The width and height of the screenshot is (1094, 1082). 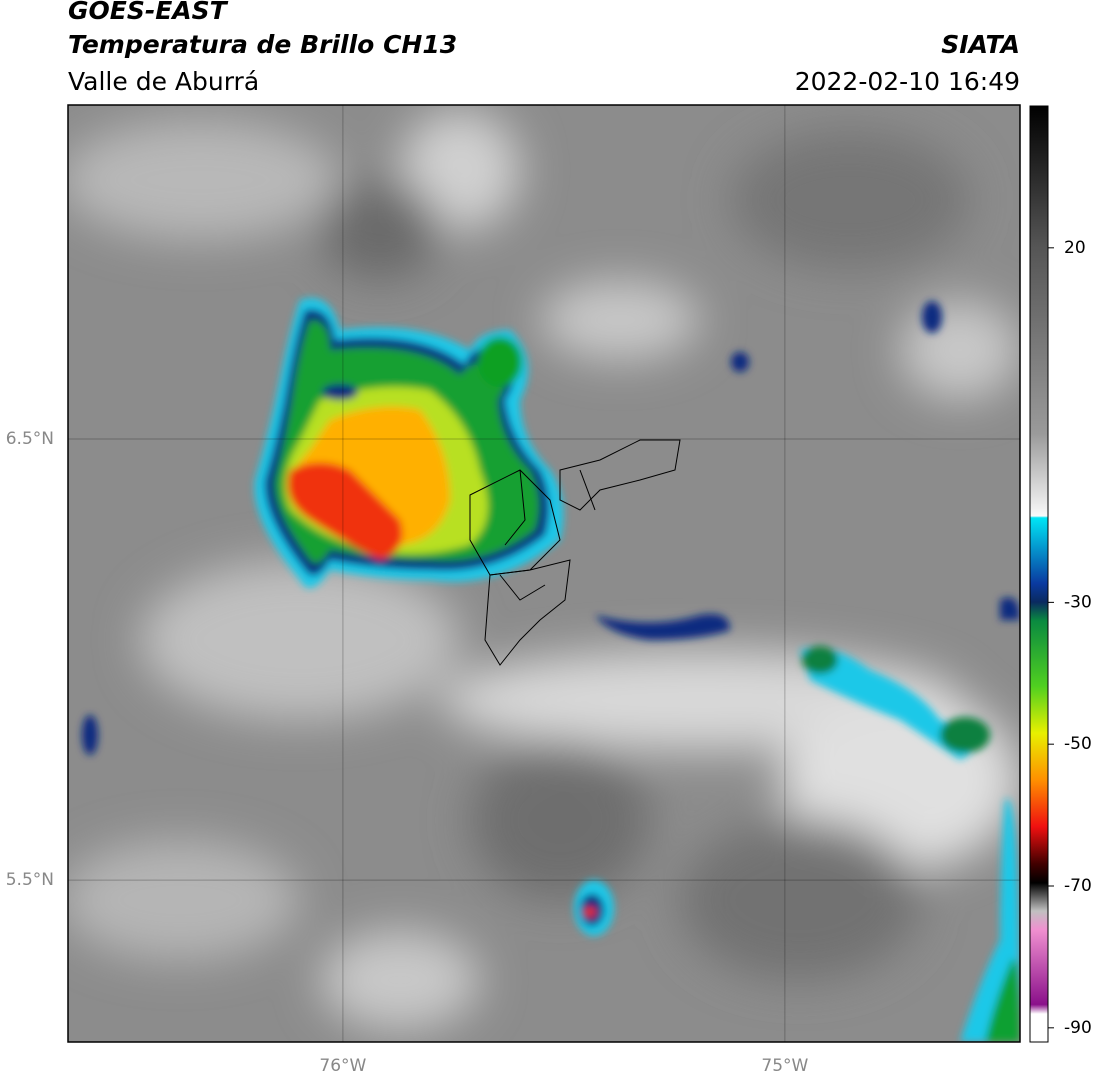 What do you see at coordinates (1039, 574) in the screenshot?
I see `colorbar` at bounding box center [1039, 574].